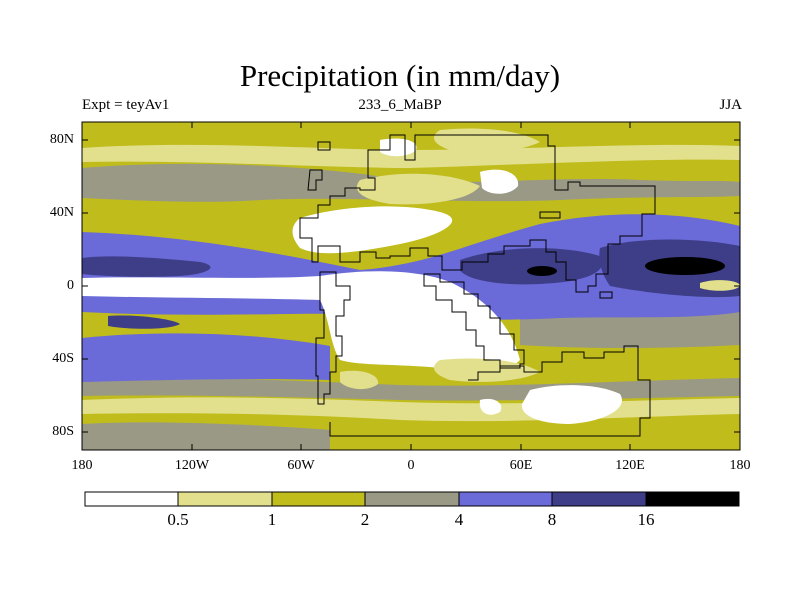 This screenshot has width=800, height=600. Describe the element at coordinates (552, 519) in the screenshot. I see `colorbar-label: 8` at that location.